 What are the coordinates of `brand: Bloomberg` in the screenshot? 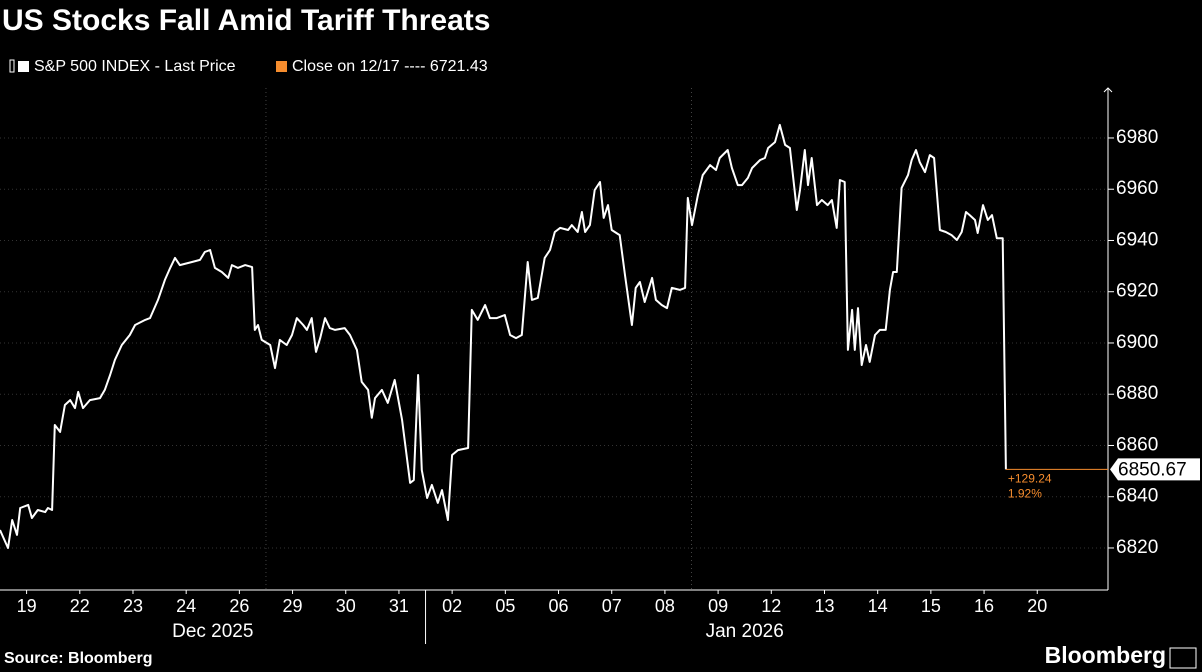 It's located at (1105, 655).